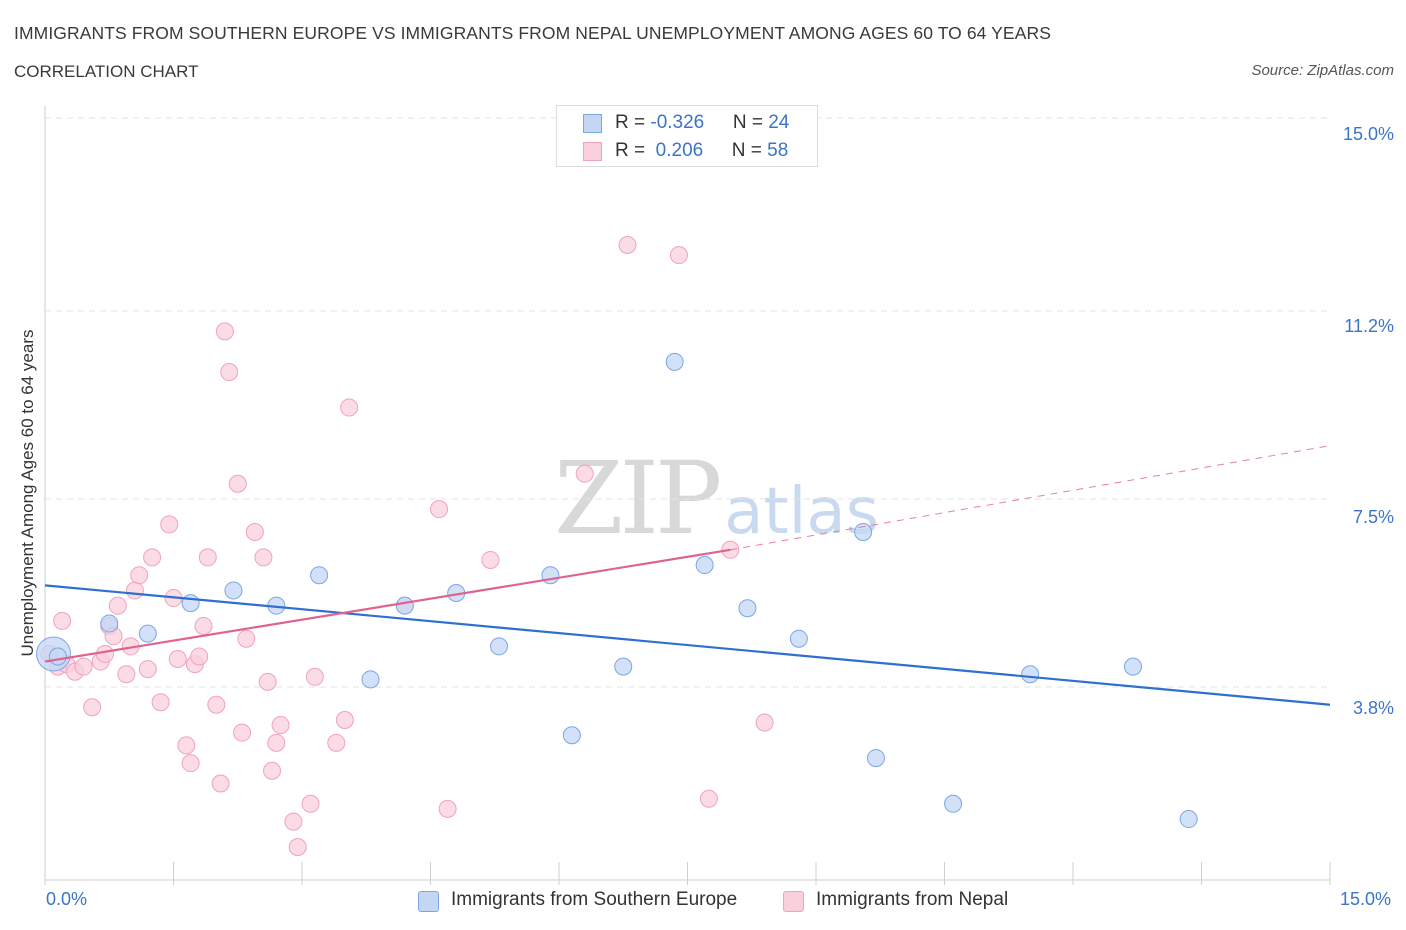  Describe the element at coordinates (1368, 134) in the screenshot. I see `y-tick-label: 15.0%` at that location.